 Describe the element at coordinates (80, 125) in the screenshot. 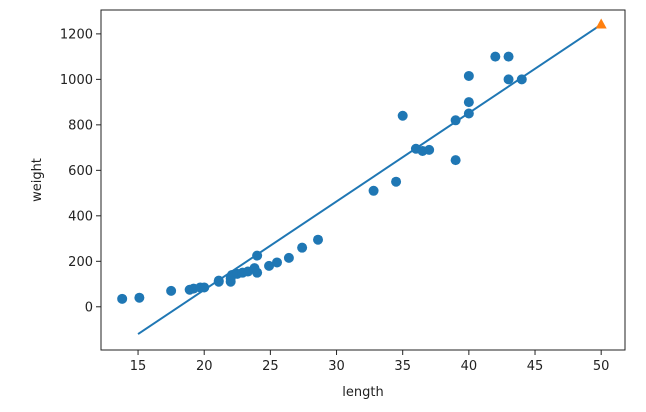

I see `y-tick-label: 800` at that location.